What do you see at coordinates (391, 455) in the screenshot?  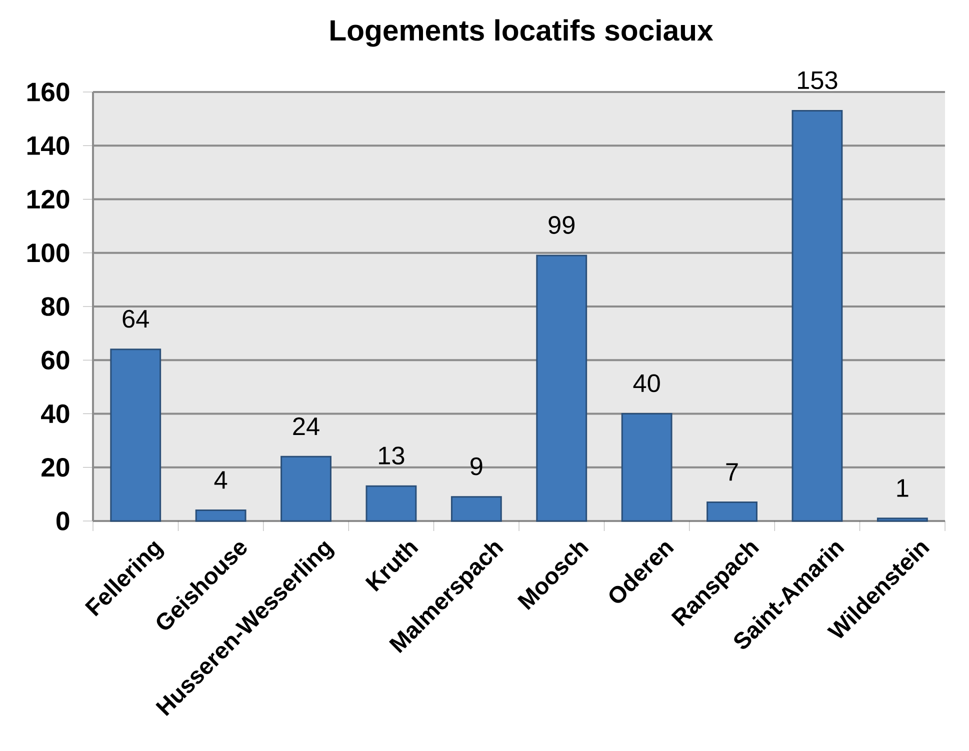 I see `data-label: 13` at bounding box center [391, 455].